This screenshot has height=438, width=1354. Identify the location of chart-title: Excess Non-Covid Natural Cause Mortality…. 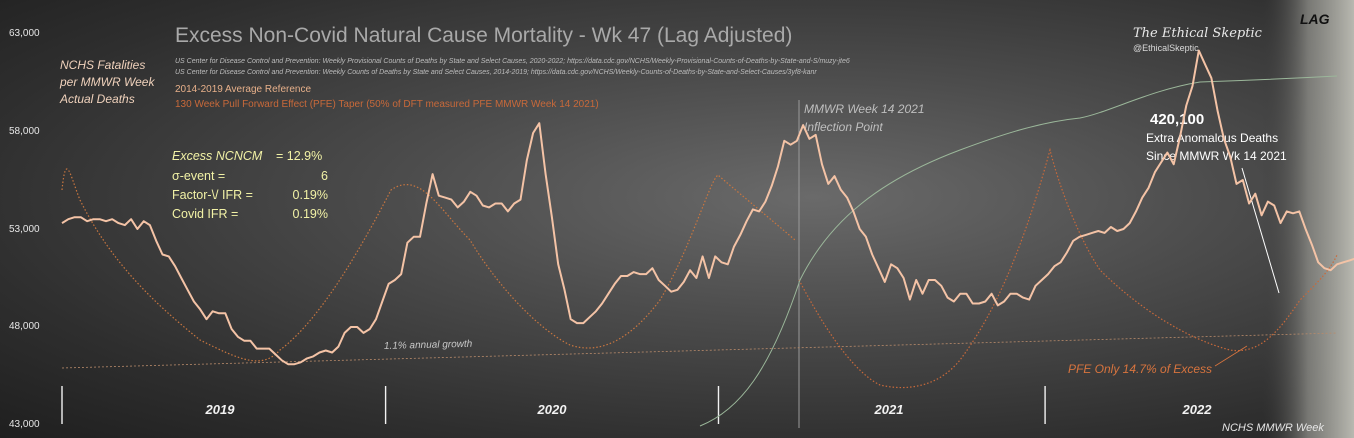
(483, 35).